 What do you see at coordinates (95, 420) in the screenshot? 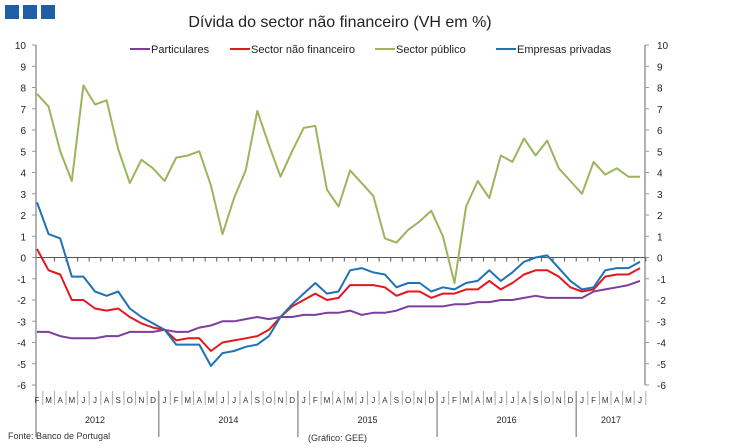
I see `year-label: 2012` at bounding box center [95, 420].